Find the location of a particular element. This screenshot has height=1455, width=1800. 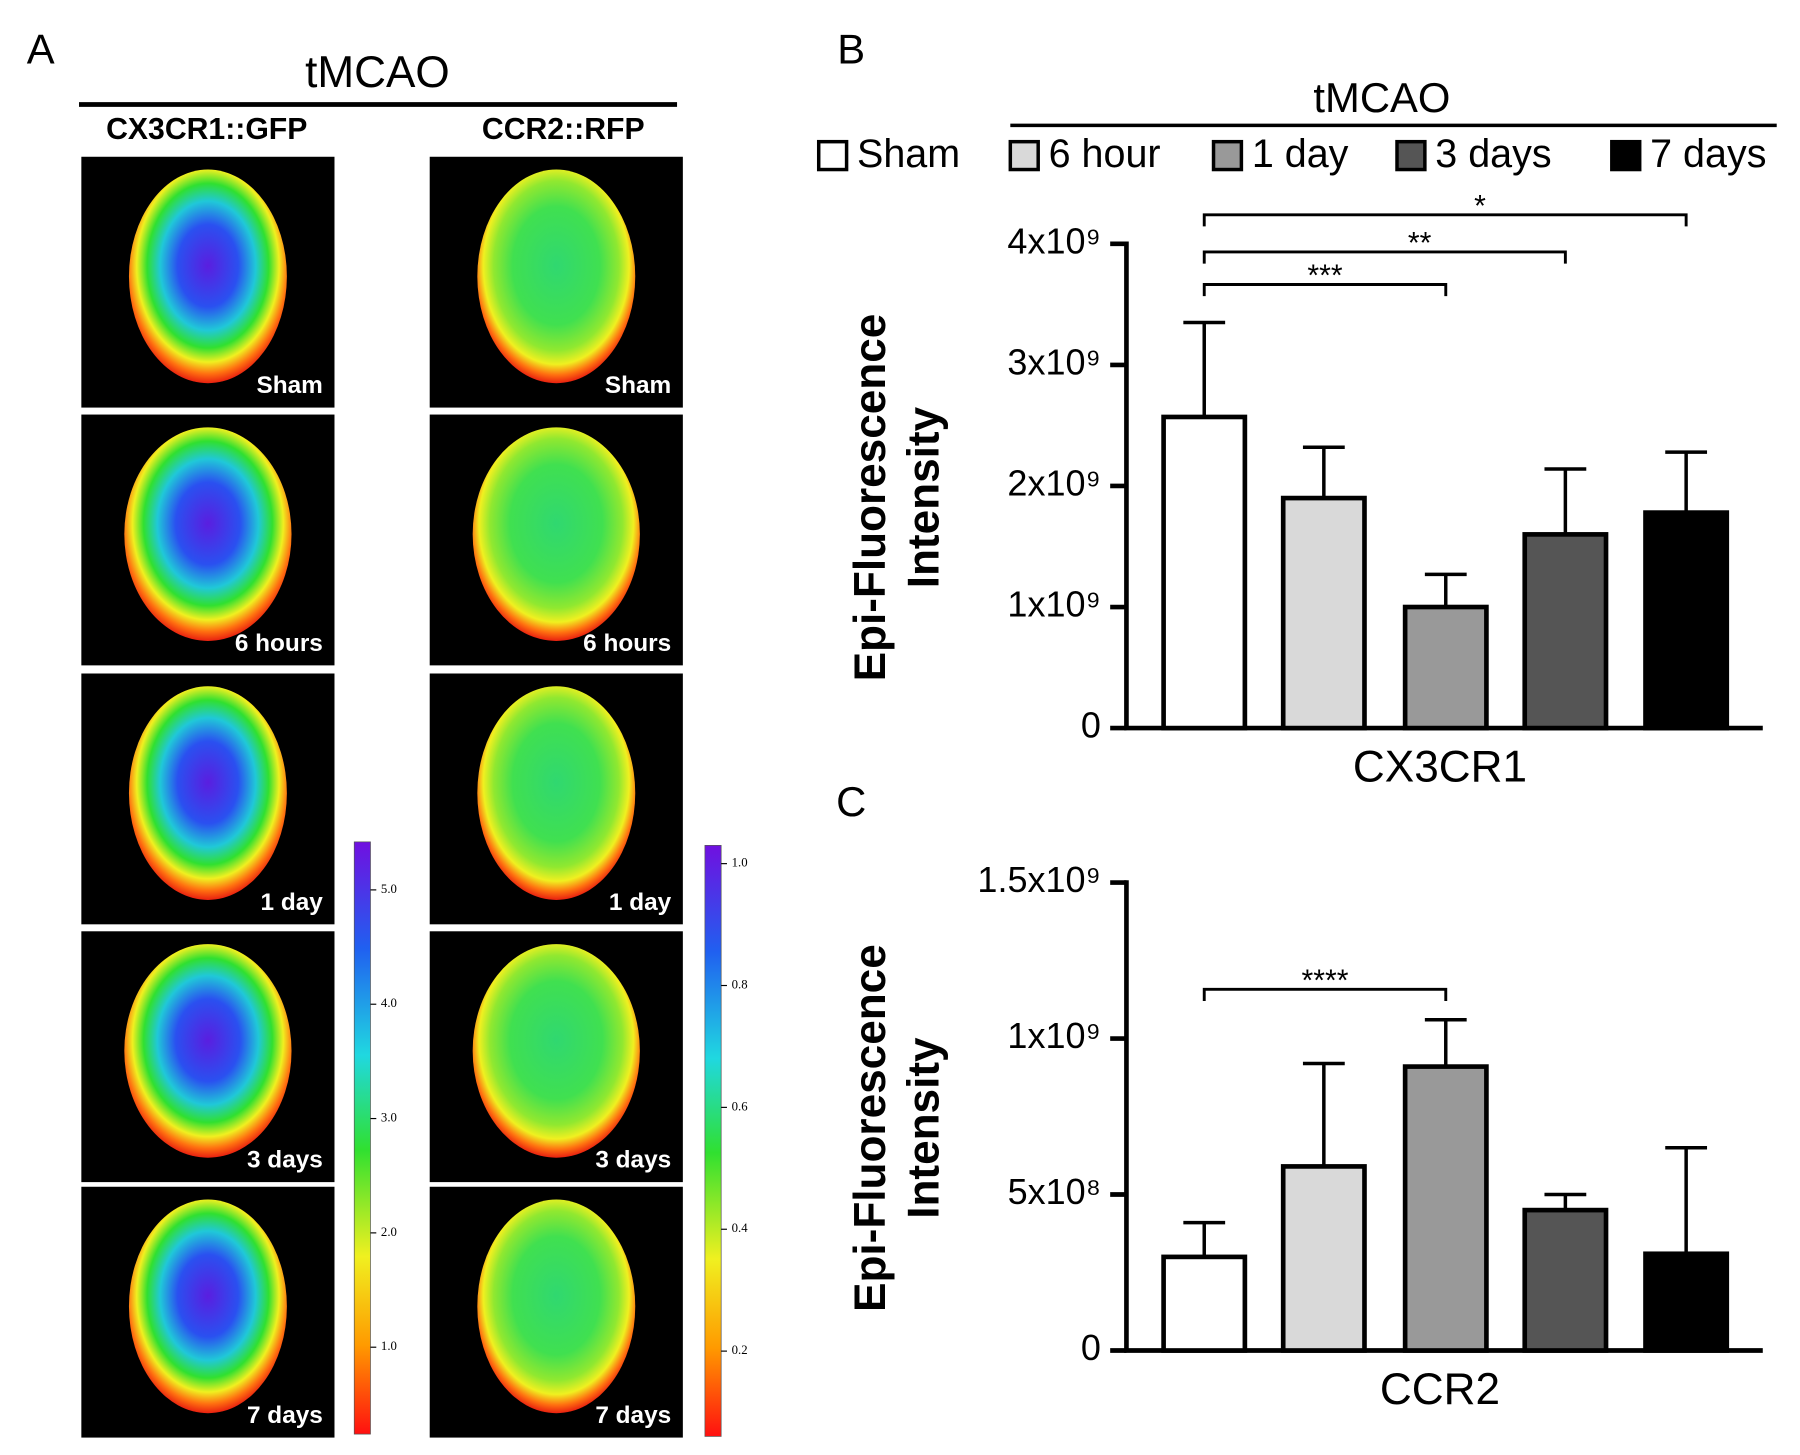

colorbar-tick-label: 0.4 is located at coordinates (740, 1228).